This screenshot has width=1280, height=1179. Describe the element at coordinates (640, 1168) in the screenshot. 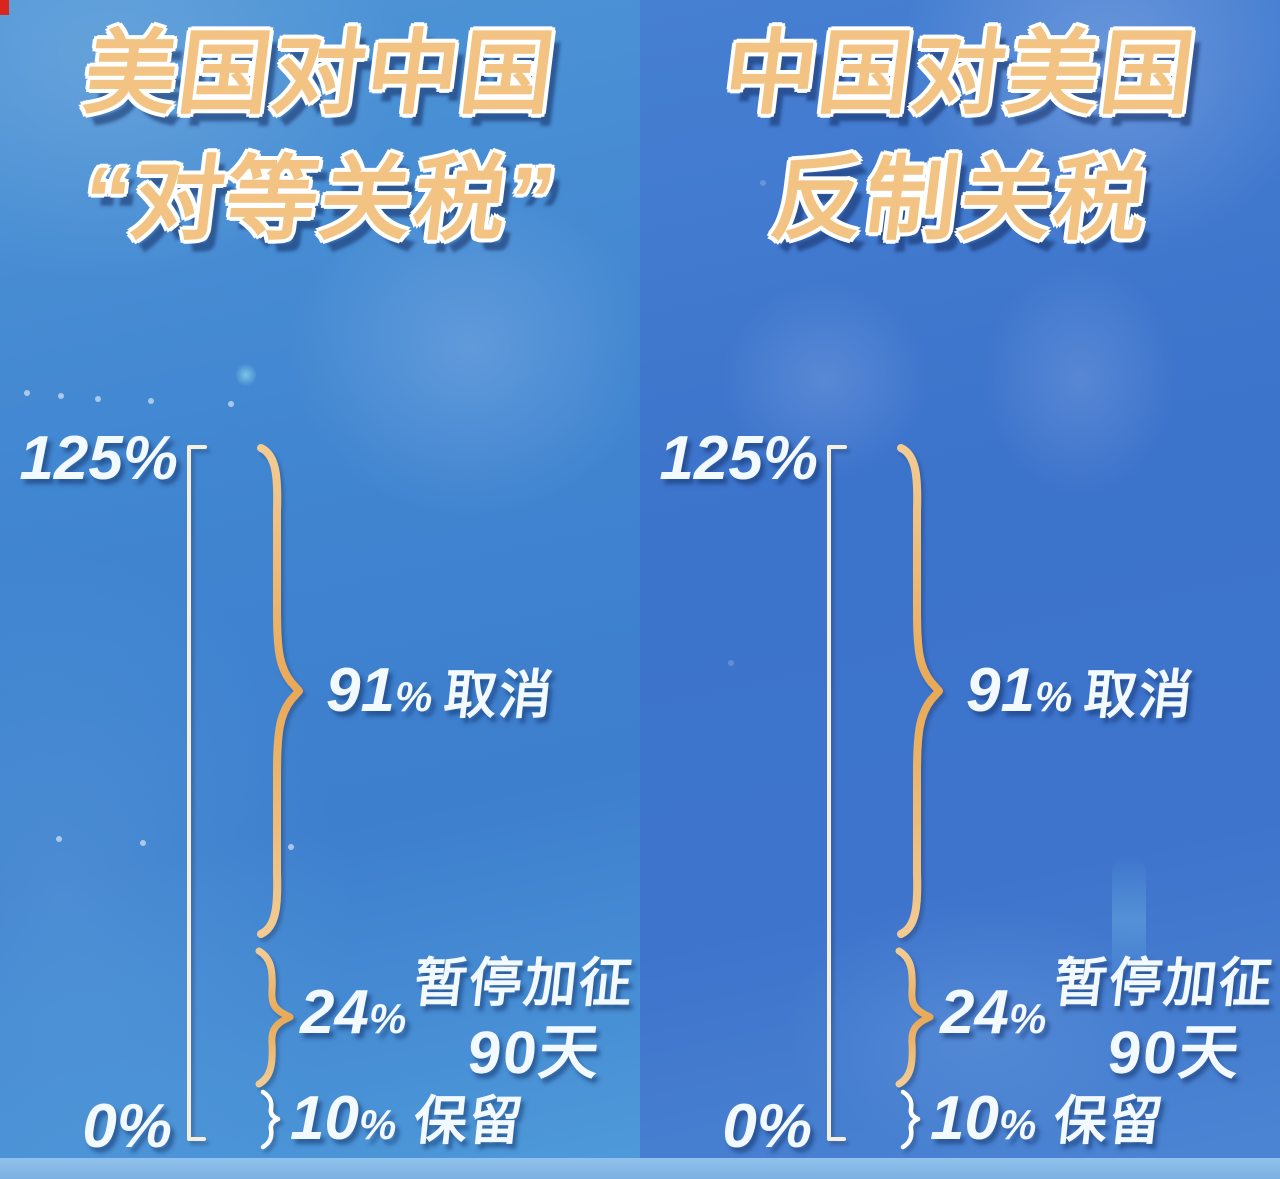

I see `bottom-light-strip` at that location.